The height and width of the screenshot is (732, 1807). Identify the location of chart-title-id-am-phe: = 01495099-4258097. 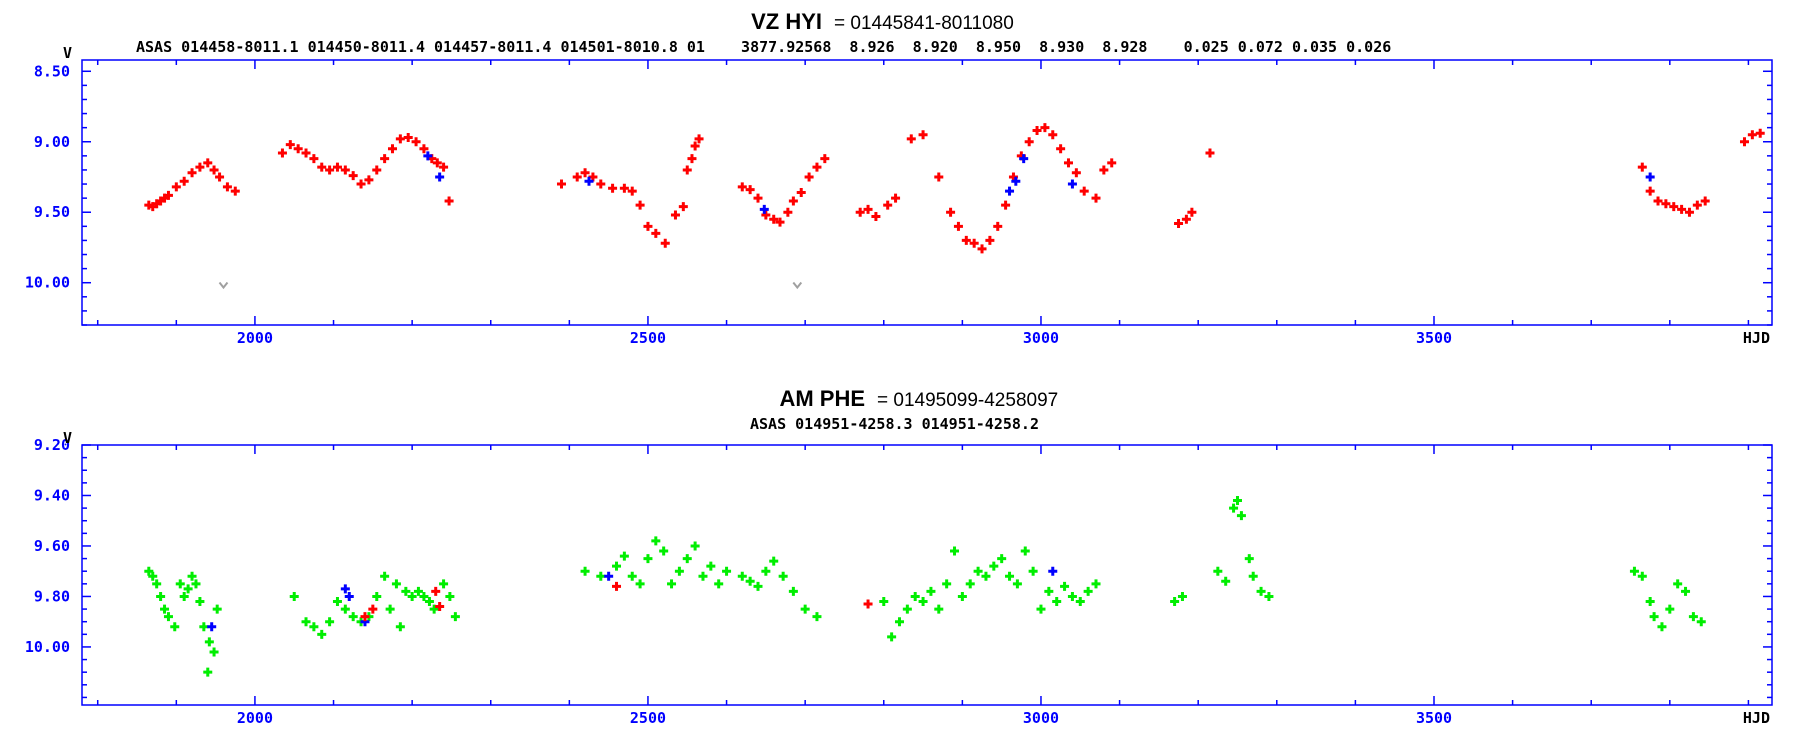
(967, 400).